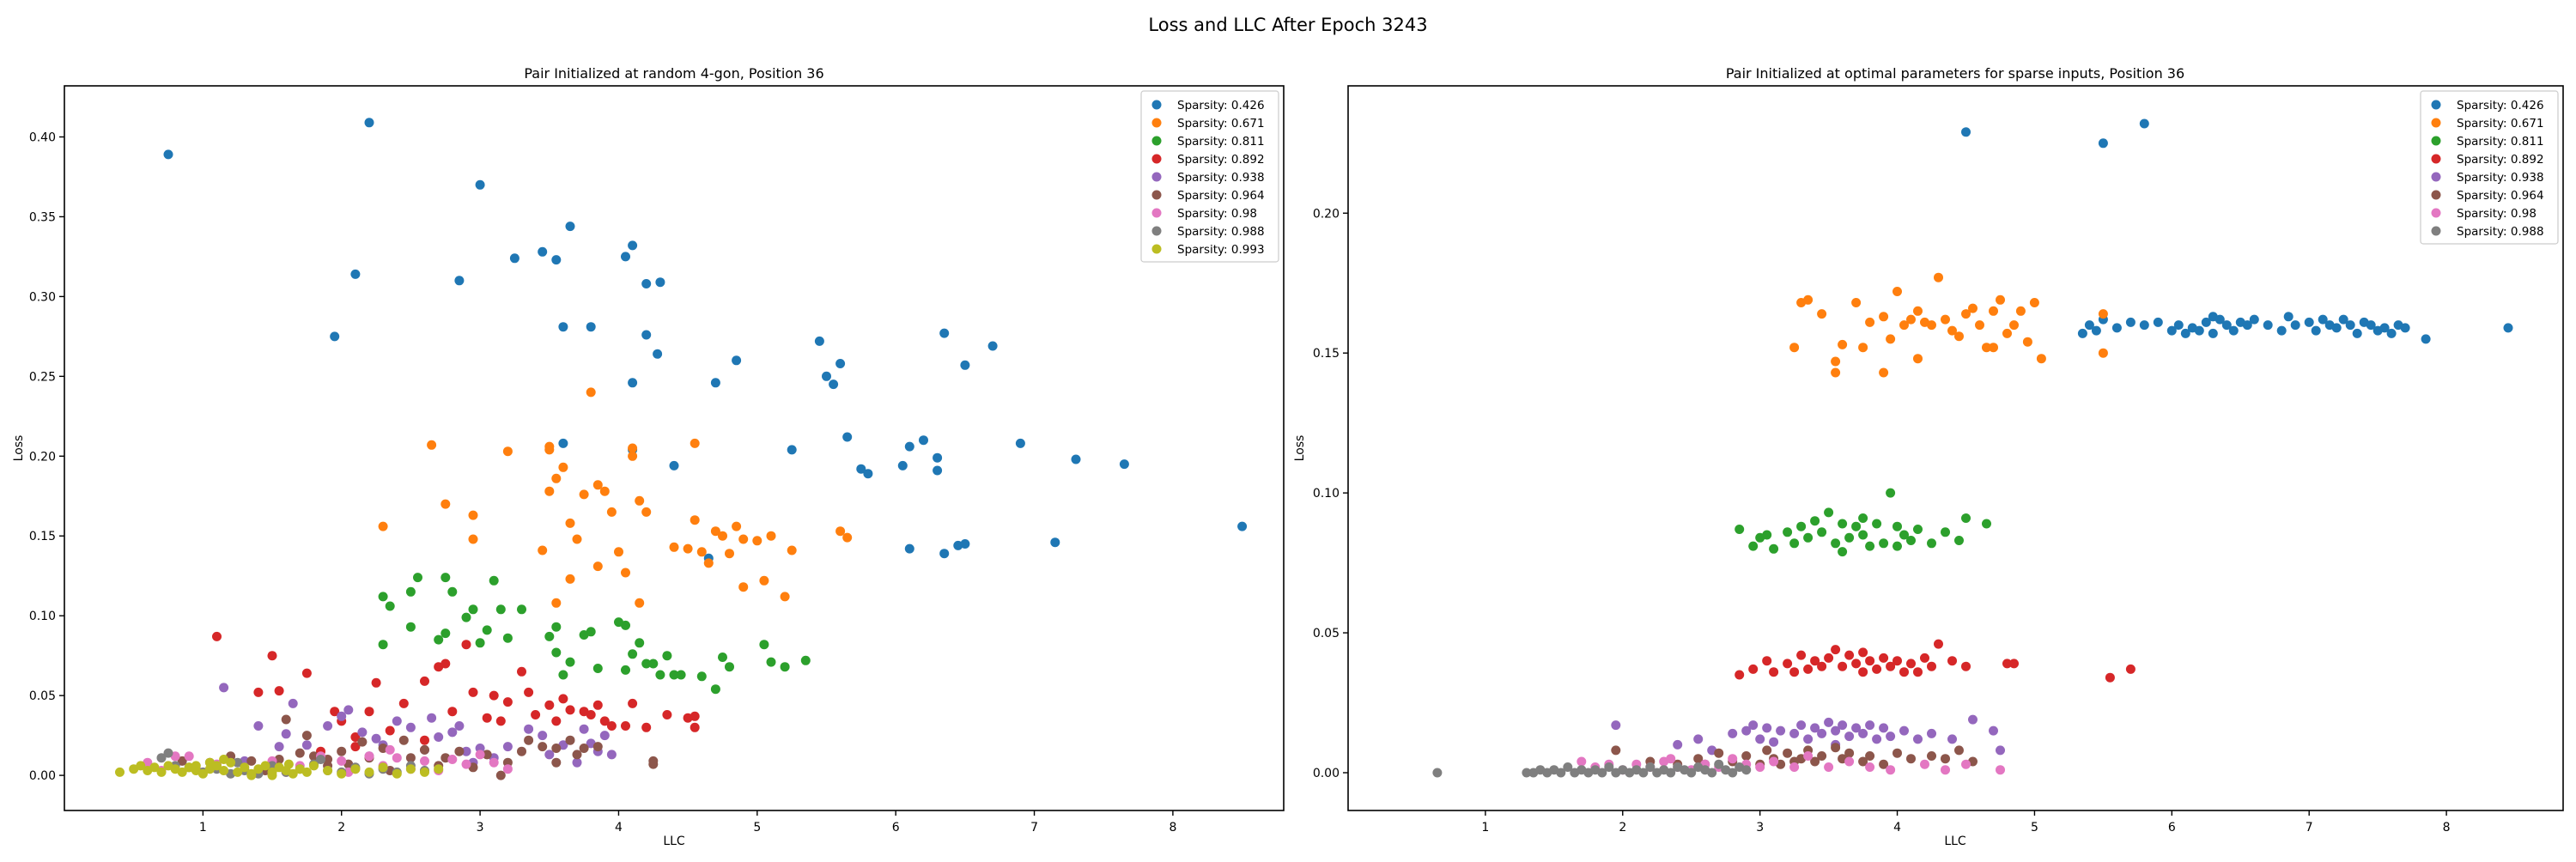 This screenshot has width=2576, height=862. I want to click on legend-label: Sparsity: 0.671, so click(2500, 124).